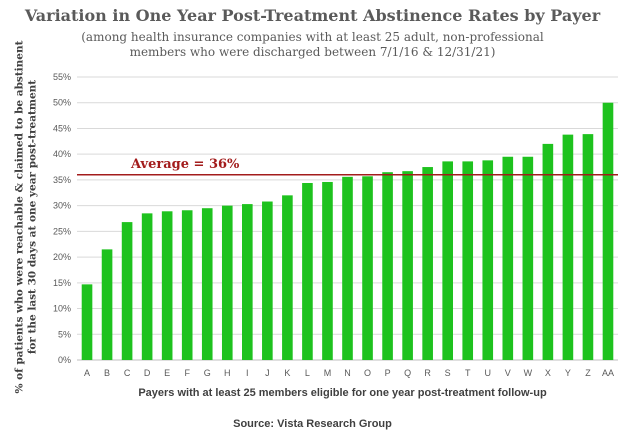 The width and height of the screenshot is (625, 436). What do you see at coordinates (64, 334) in the screenshot?
I see `y-tick-label: 5%` at bounding box center [64, 334].